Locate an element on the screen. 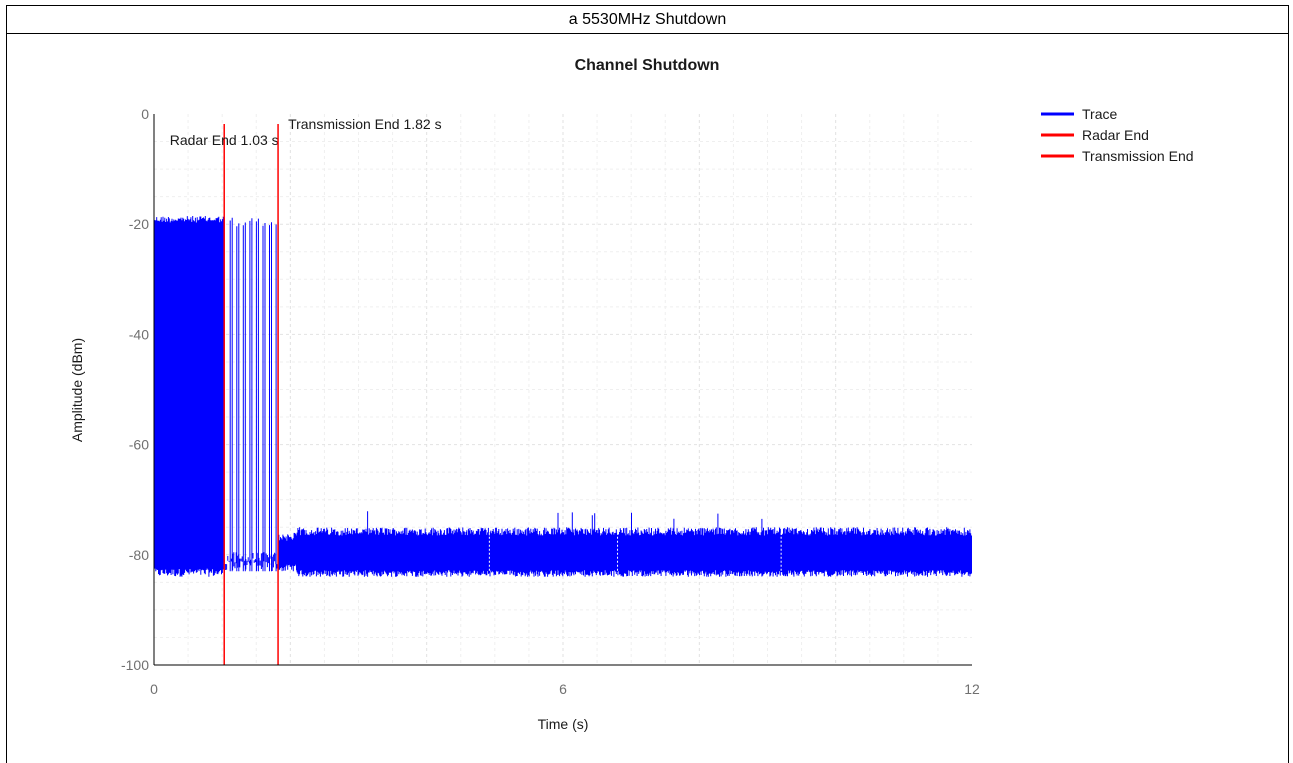  x-tick-label: 6 is located at coordinates (563, 689).